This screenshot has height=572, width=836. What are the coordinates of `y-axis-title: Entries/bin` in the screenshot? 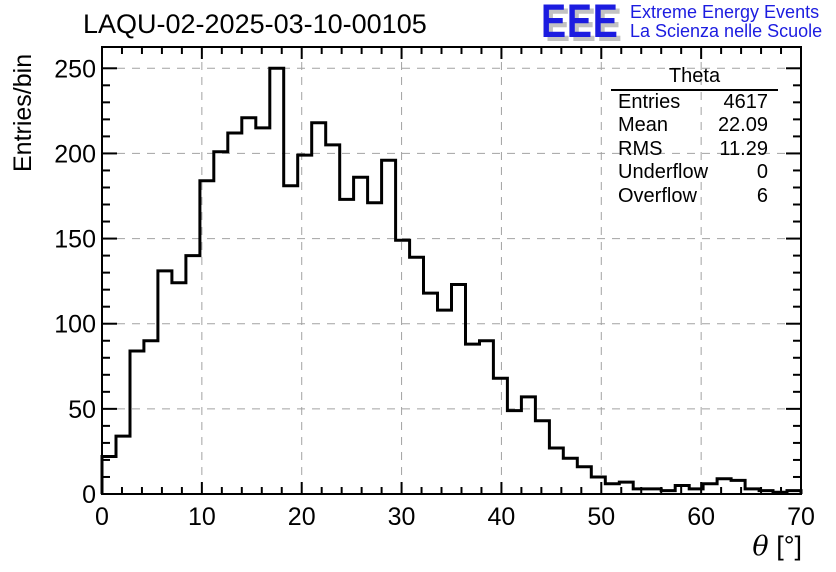 It's located at (23, 112).